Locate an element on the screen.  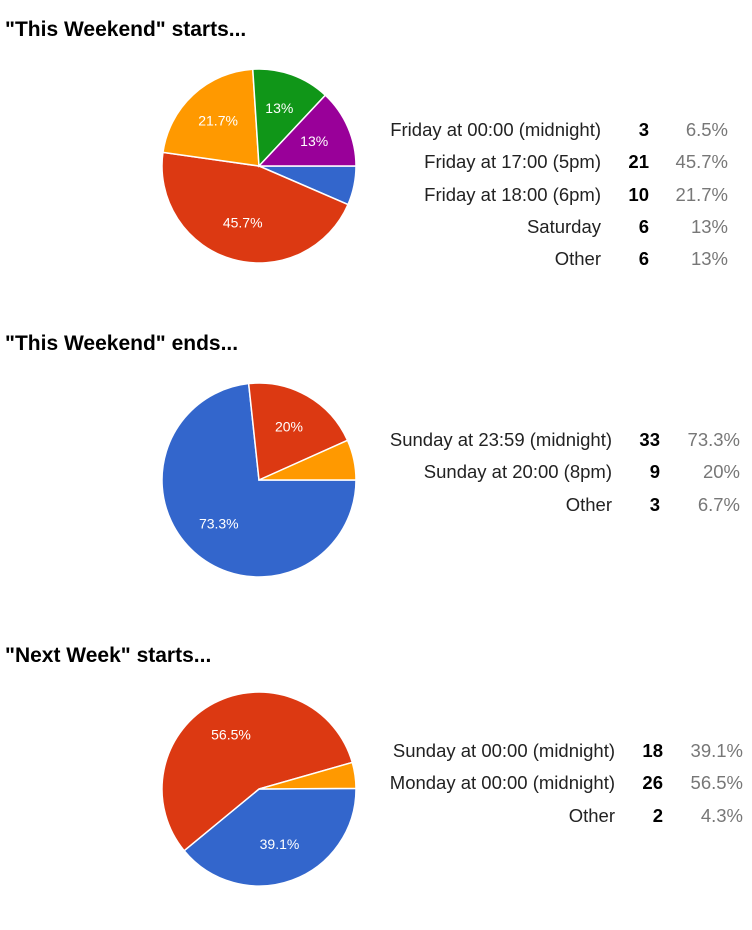
slice-percent-label: 21.7% is located at coordinates (218, 121).